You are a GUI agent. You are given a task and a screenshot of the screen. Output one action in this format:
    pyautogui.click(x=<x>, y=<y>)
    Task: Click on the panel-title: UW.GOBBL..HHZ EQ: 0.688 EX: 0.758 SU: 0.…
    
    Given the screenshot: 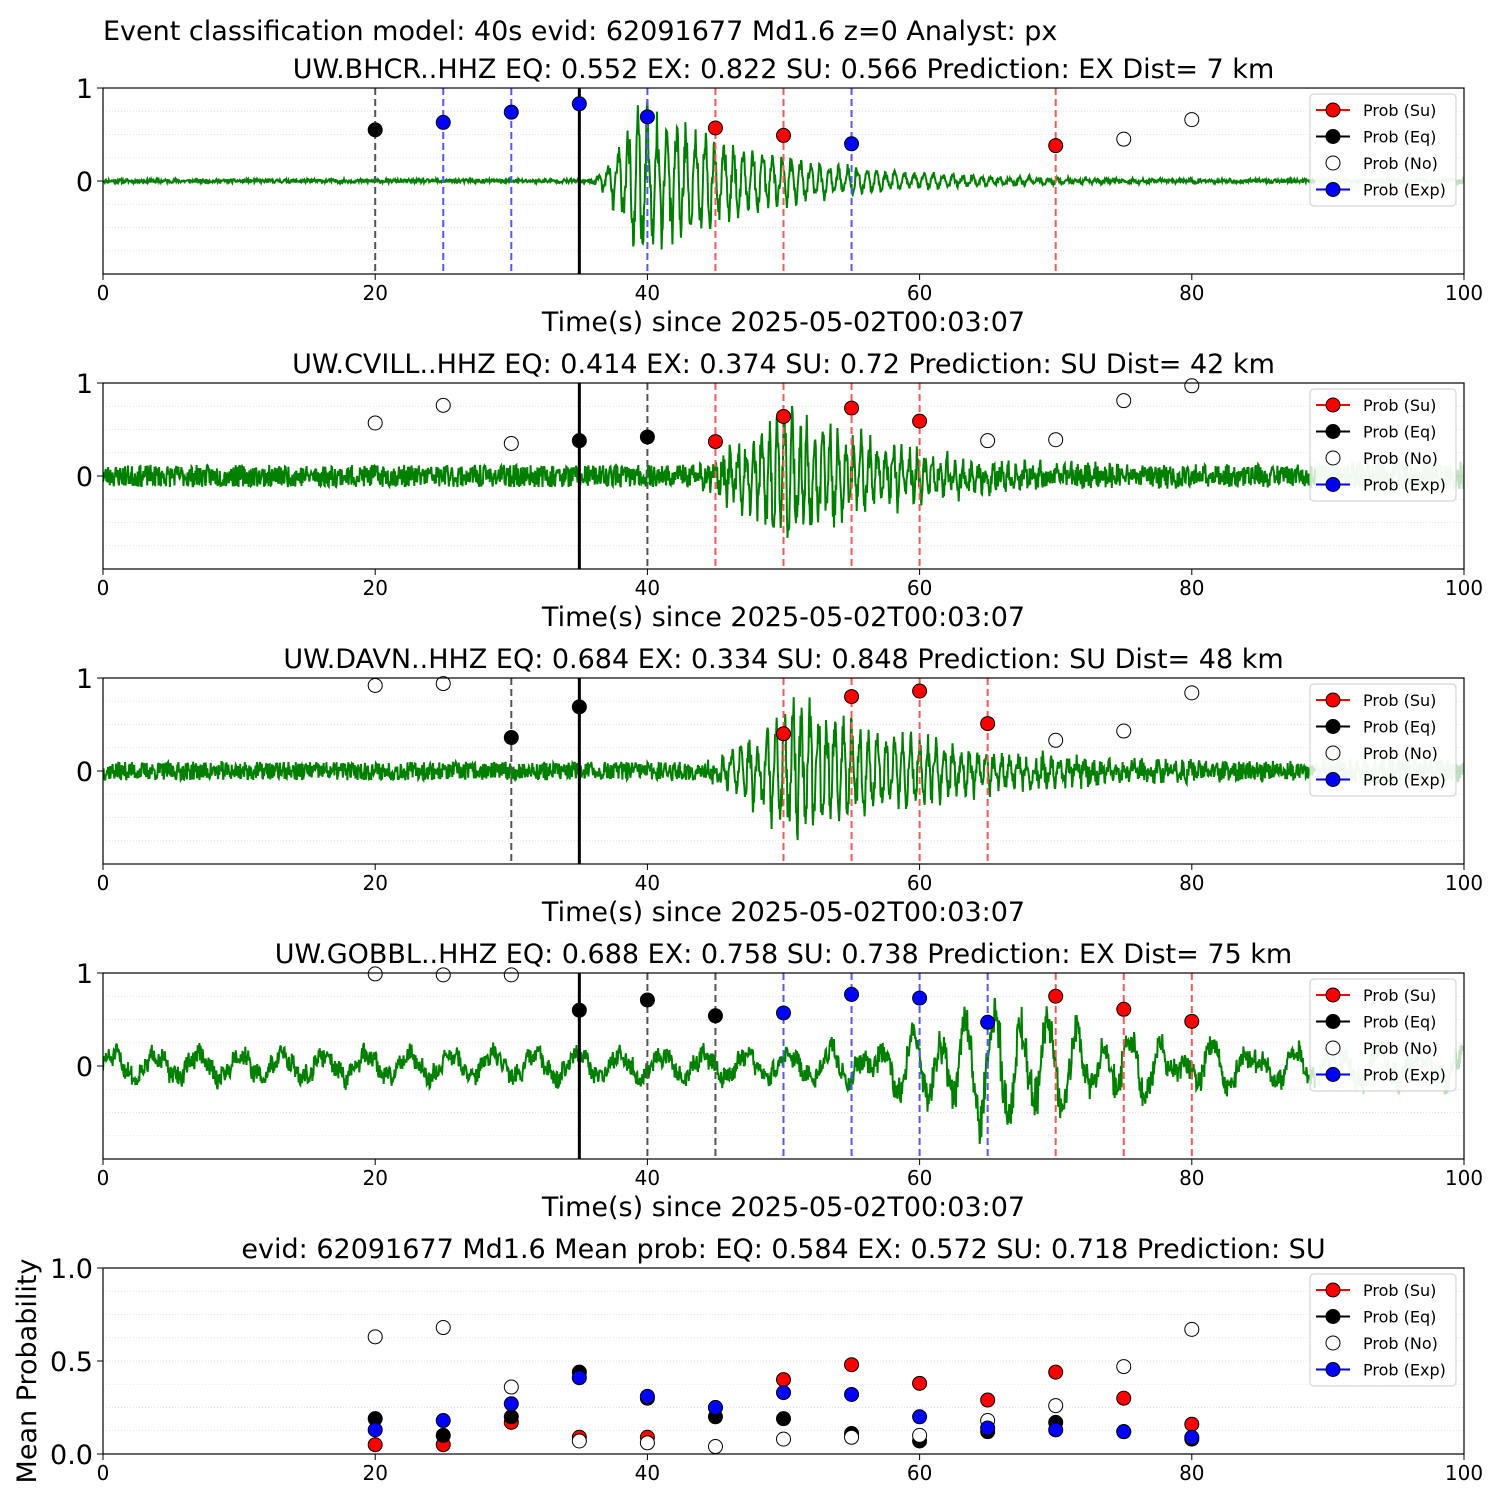 What is the action you would take?
    pyautogui.click(x=783, y=954)
    